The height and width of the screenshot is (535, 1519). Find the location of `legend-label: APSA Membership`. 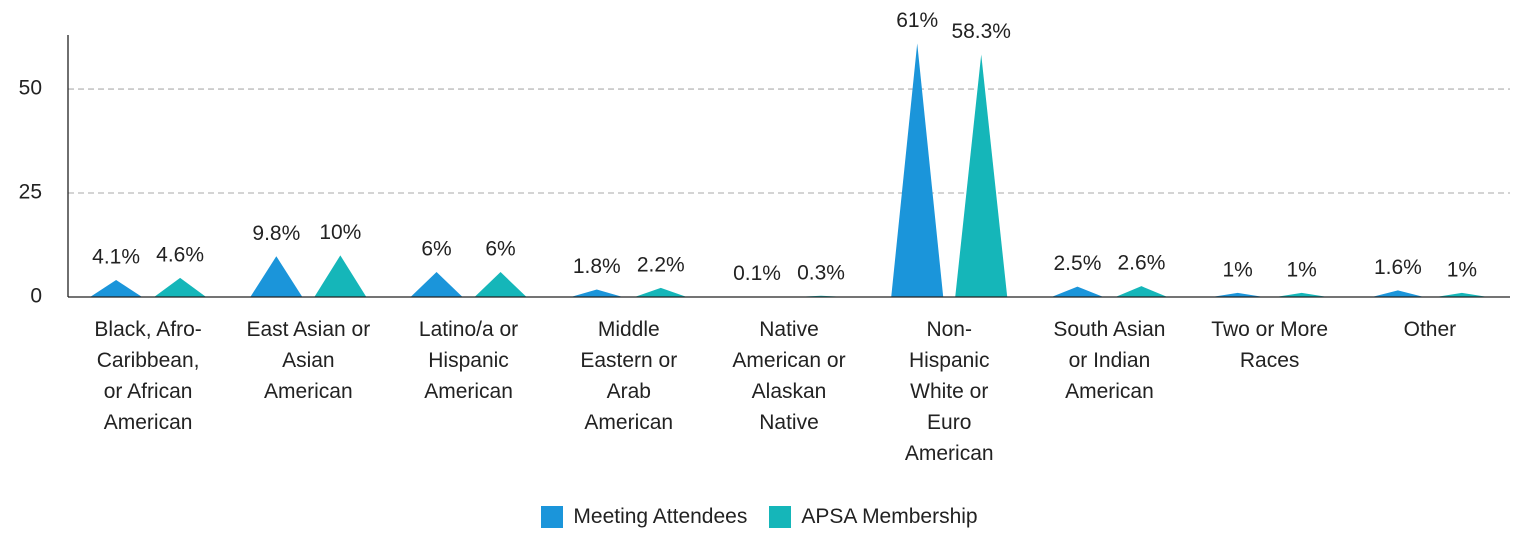

legend-label: APSA Membership is located at coordinates (889, 516).